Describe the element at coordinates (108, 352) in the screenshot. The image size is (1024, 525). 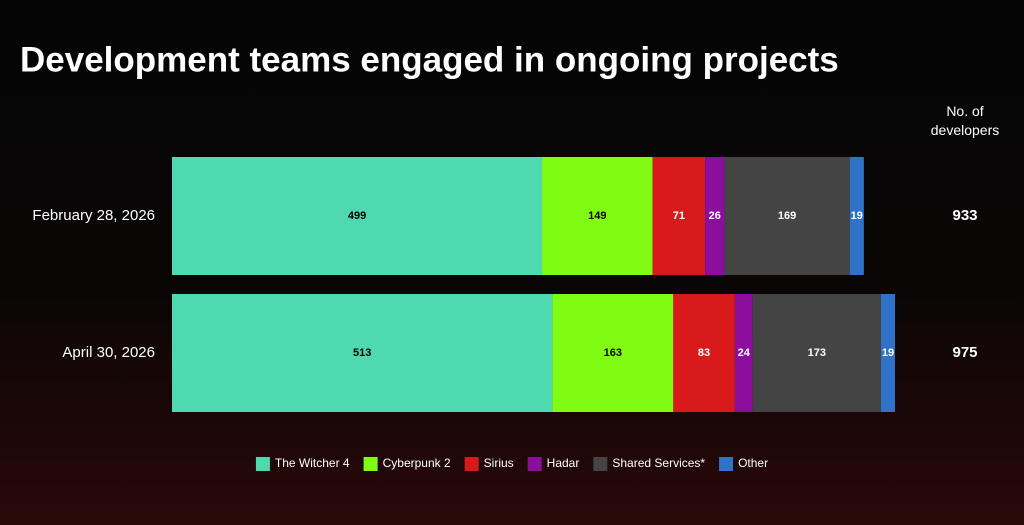
I see `y-tick-label: April 30, 2026` at that location.